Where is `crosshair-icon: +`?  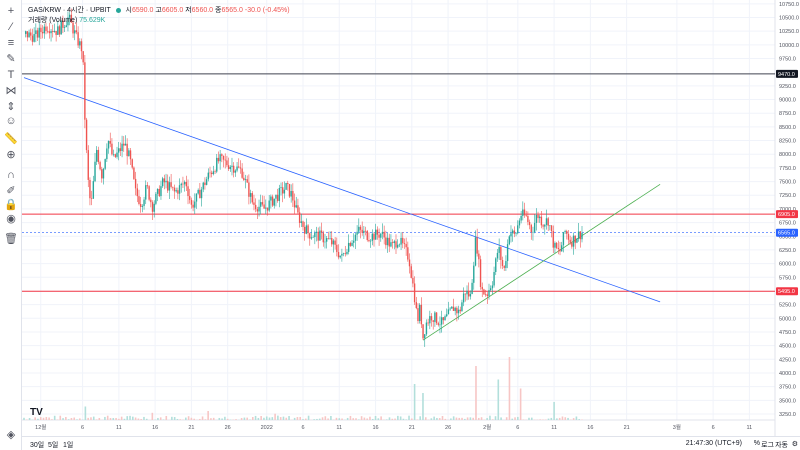
crosshair-icon: + is located at coordinates (11, 11).